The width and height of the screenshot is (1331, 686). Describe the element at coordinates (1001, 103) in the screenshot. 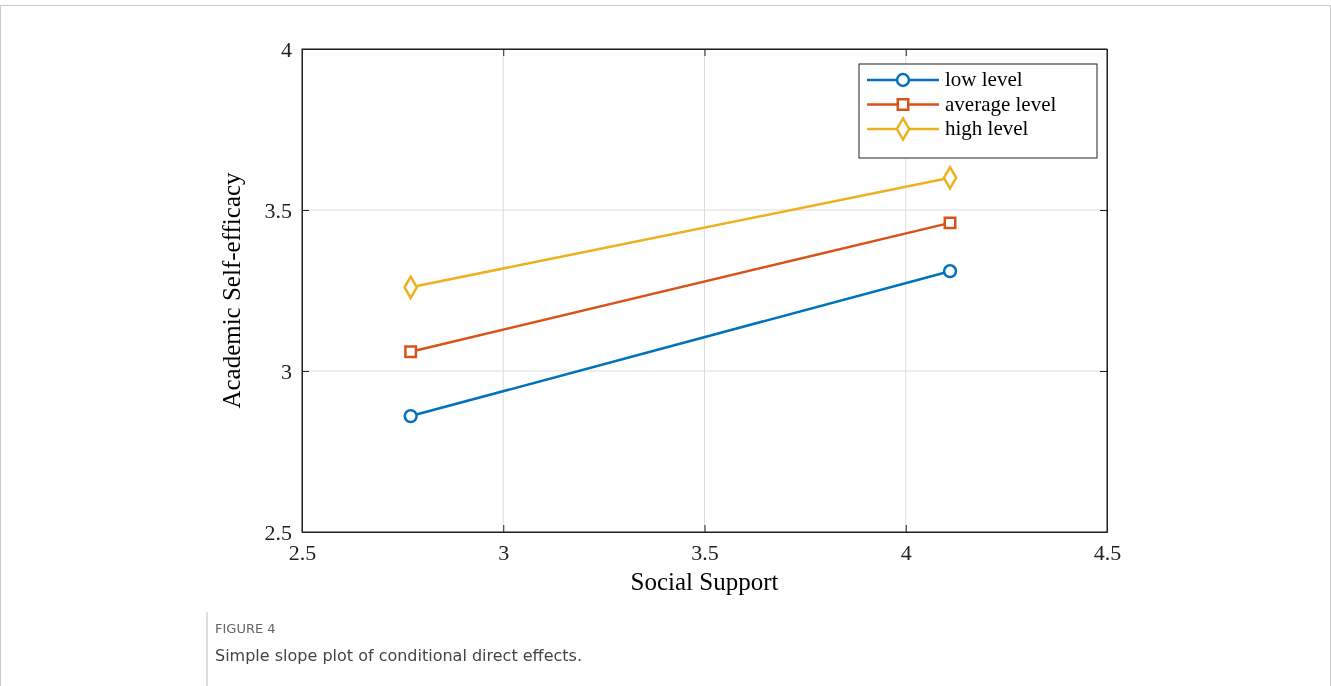

I see `legend-label: average level` at that location.